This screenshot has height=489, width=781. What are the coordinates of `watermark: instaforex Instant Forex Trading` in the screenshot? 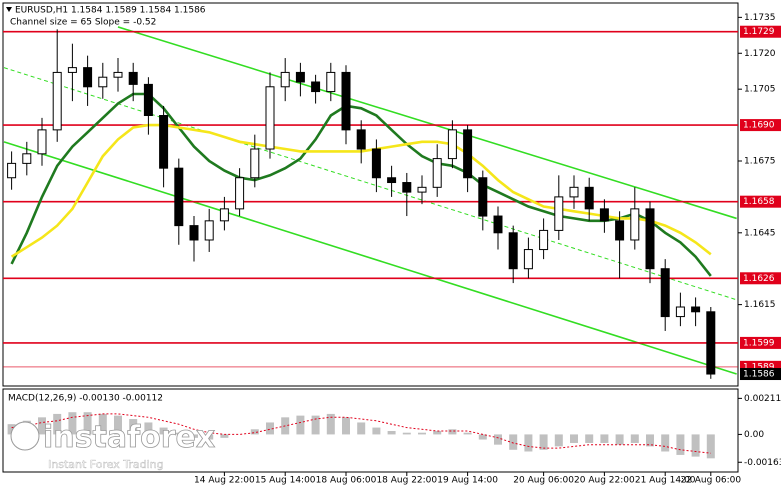 It's located at (113, 445).